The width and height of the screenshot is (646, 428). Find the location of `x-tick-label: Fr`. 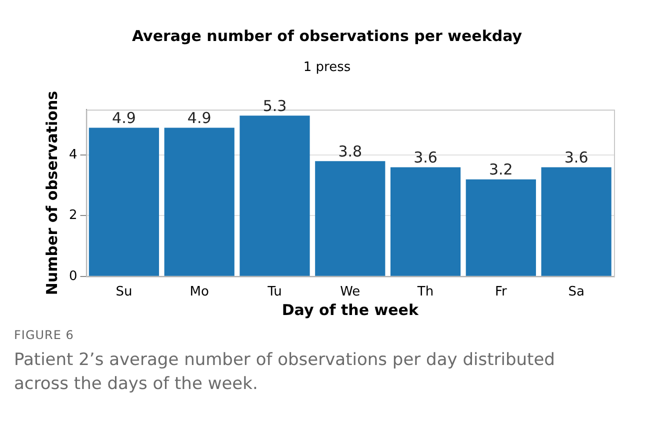

x-tick-label: Fr is located at coordinates (501, 292).